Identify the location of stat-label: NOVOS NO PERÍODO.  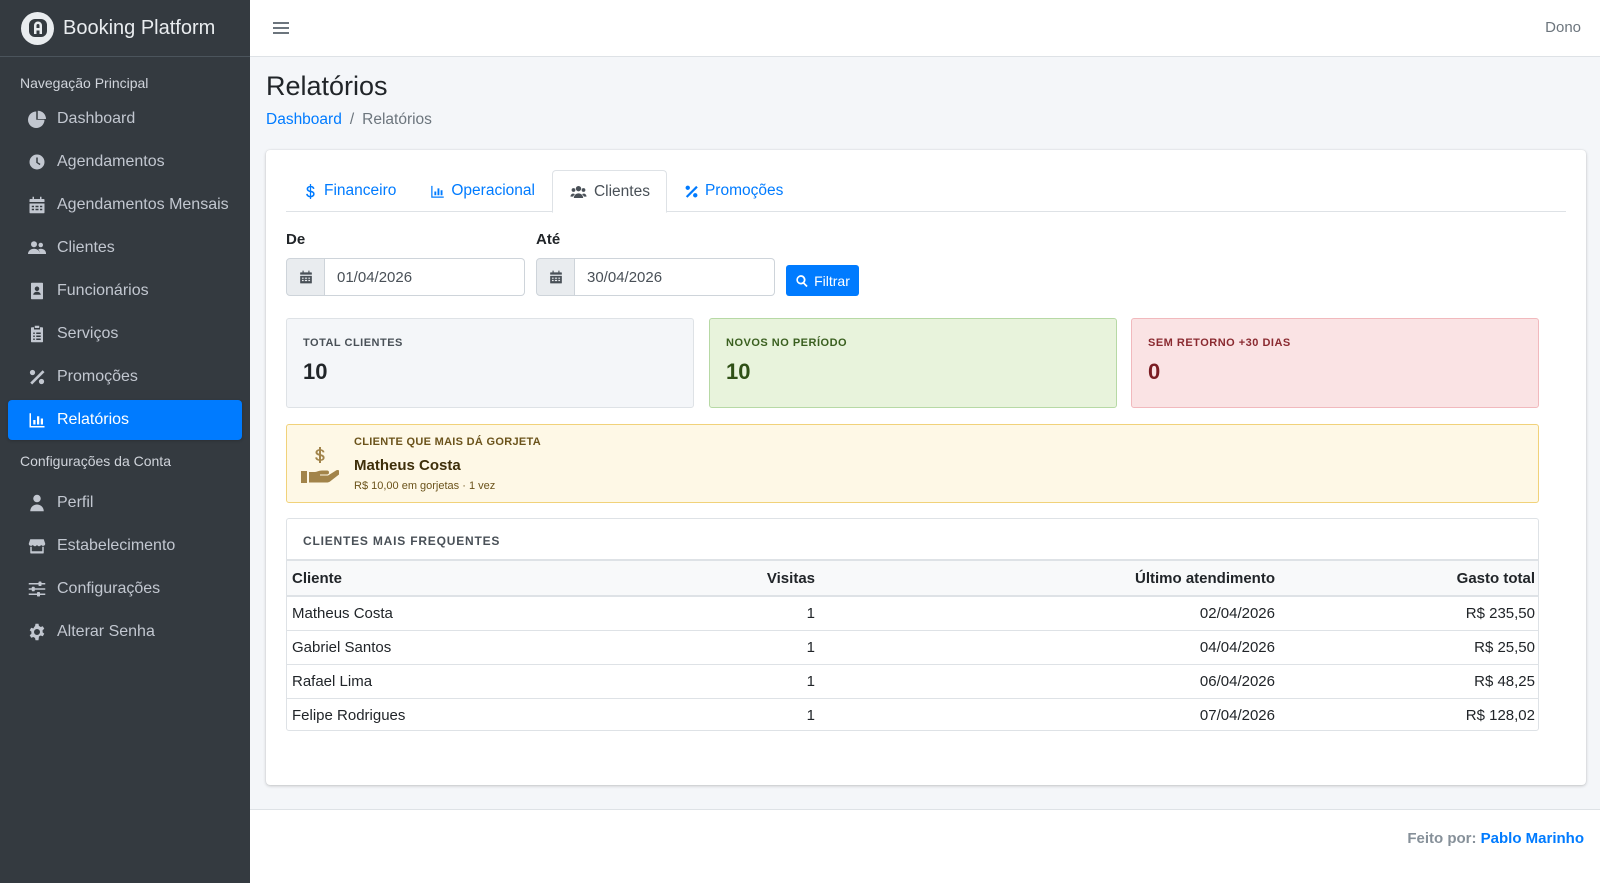
(787, 343).